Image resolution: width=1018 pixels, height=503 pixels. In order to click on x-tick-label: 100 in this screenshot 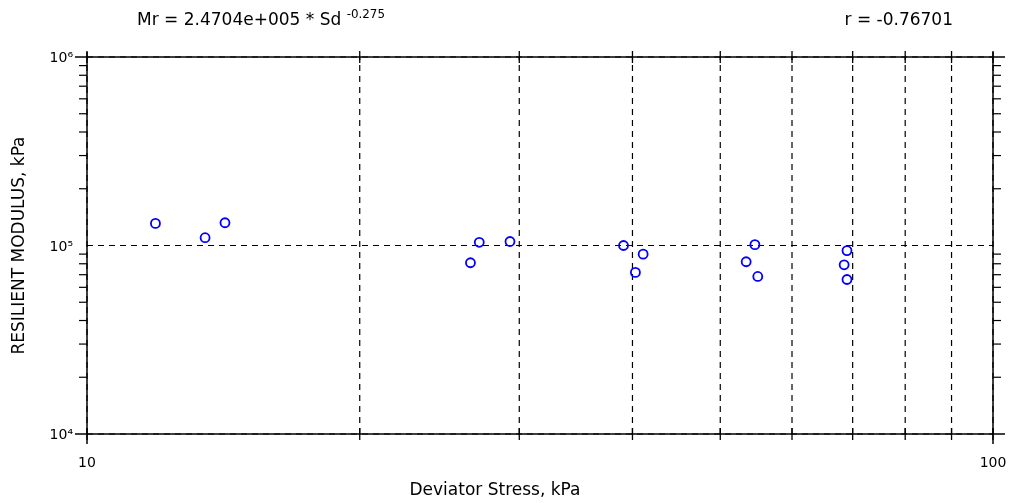, I will do `click(993, 462)`.